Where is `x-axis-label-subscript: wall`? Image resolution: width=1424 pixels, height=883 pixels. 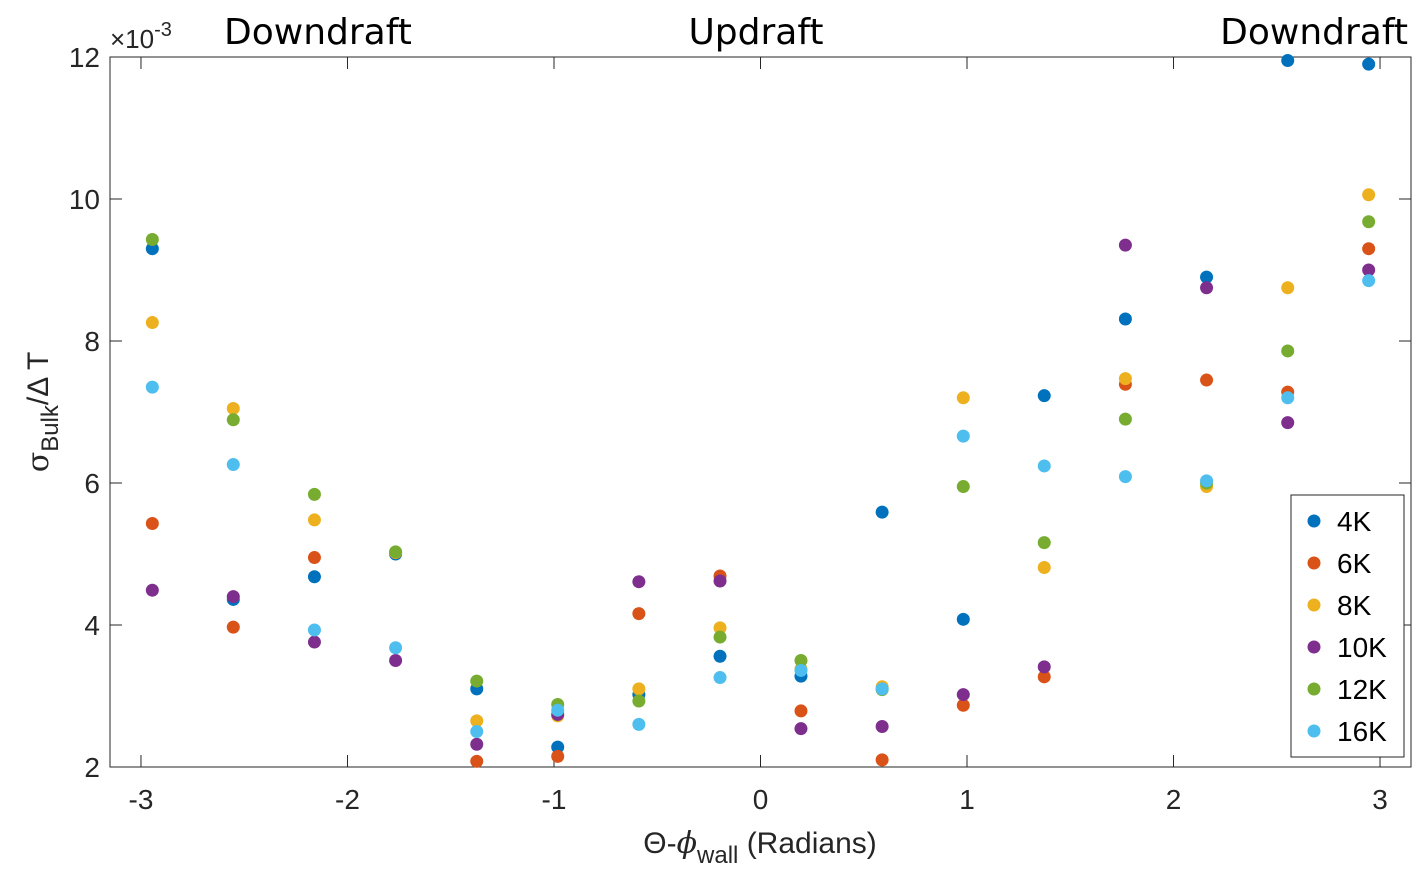
x-axis-label-subscript: wall is located at coordinates (717, 855).